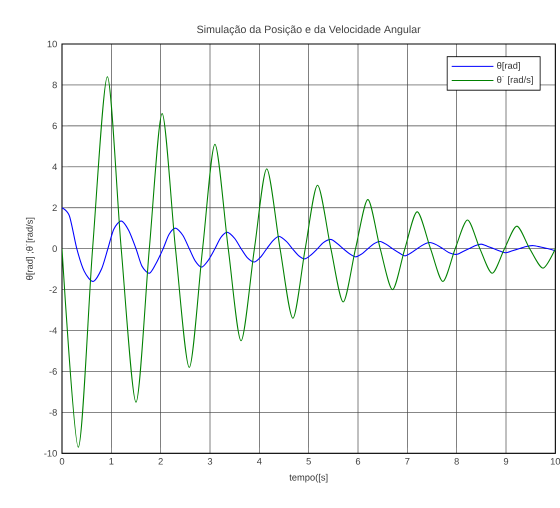 The height and width of the screenshot is (508, 560). I want to click on line-series, so click(309, 244).